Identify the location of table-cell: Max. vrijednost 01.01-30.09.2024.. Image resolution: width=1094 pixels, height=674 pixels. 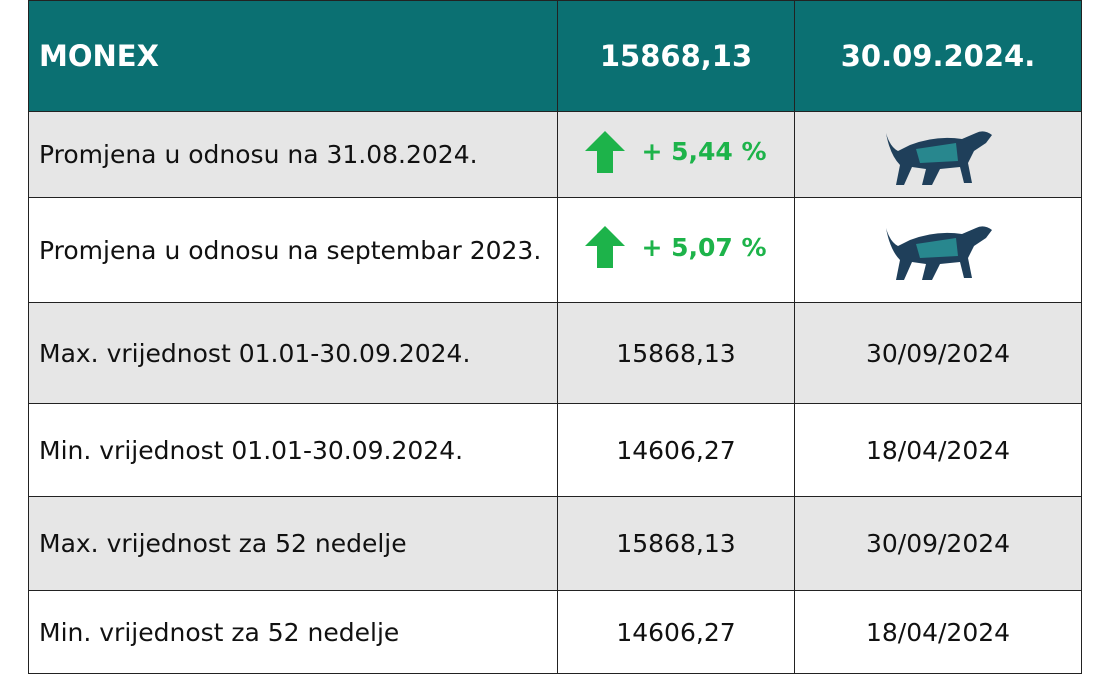
(293, 353).